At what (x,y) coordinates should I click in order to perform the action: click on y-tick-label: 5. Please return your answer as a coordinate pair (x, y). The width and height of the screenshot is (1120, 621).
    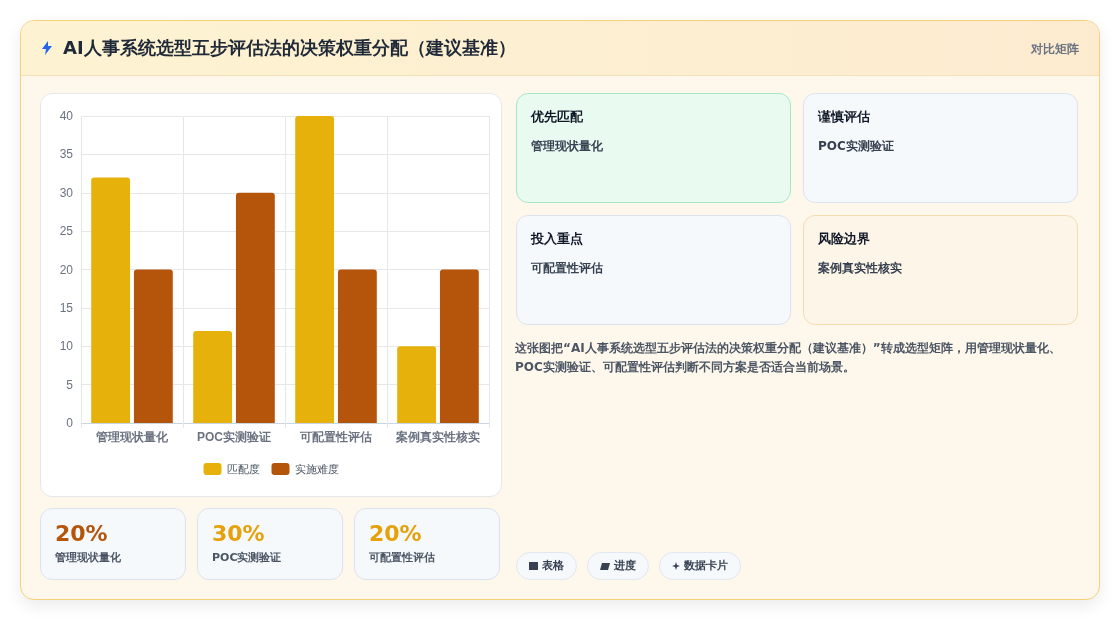
    Looking at the image, I should click on (70, 384).